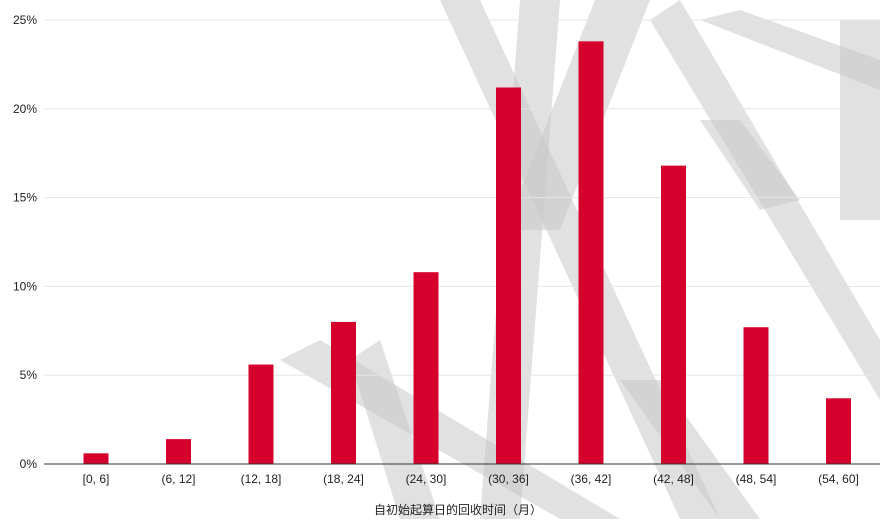  I want to click on x-tick-label: (48, 54], so click(756, 479).